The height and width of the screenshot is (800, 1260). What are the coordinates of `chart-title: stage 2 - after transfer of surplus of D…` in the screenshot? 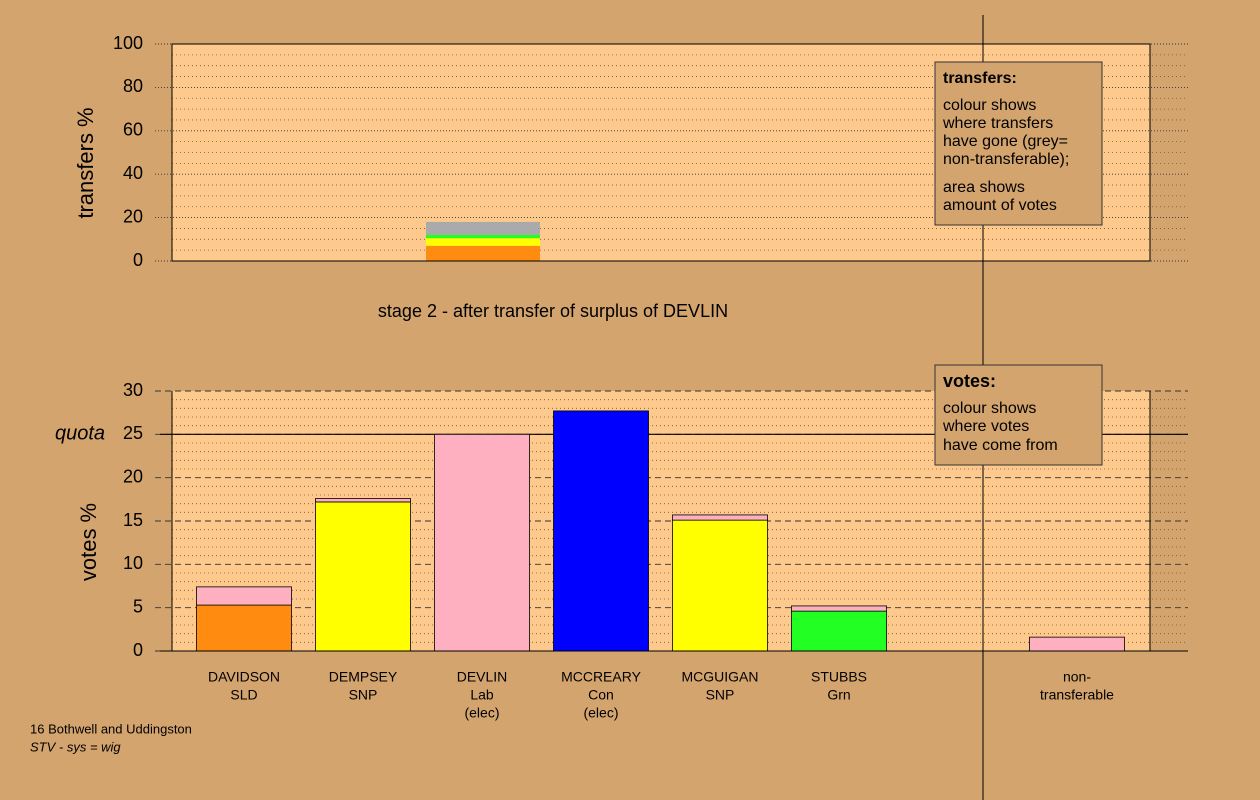 It's located at (553, 311).